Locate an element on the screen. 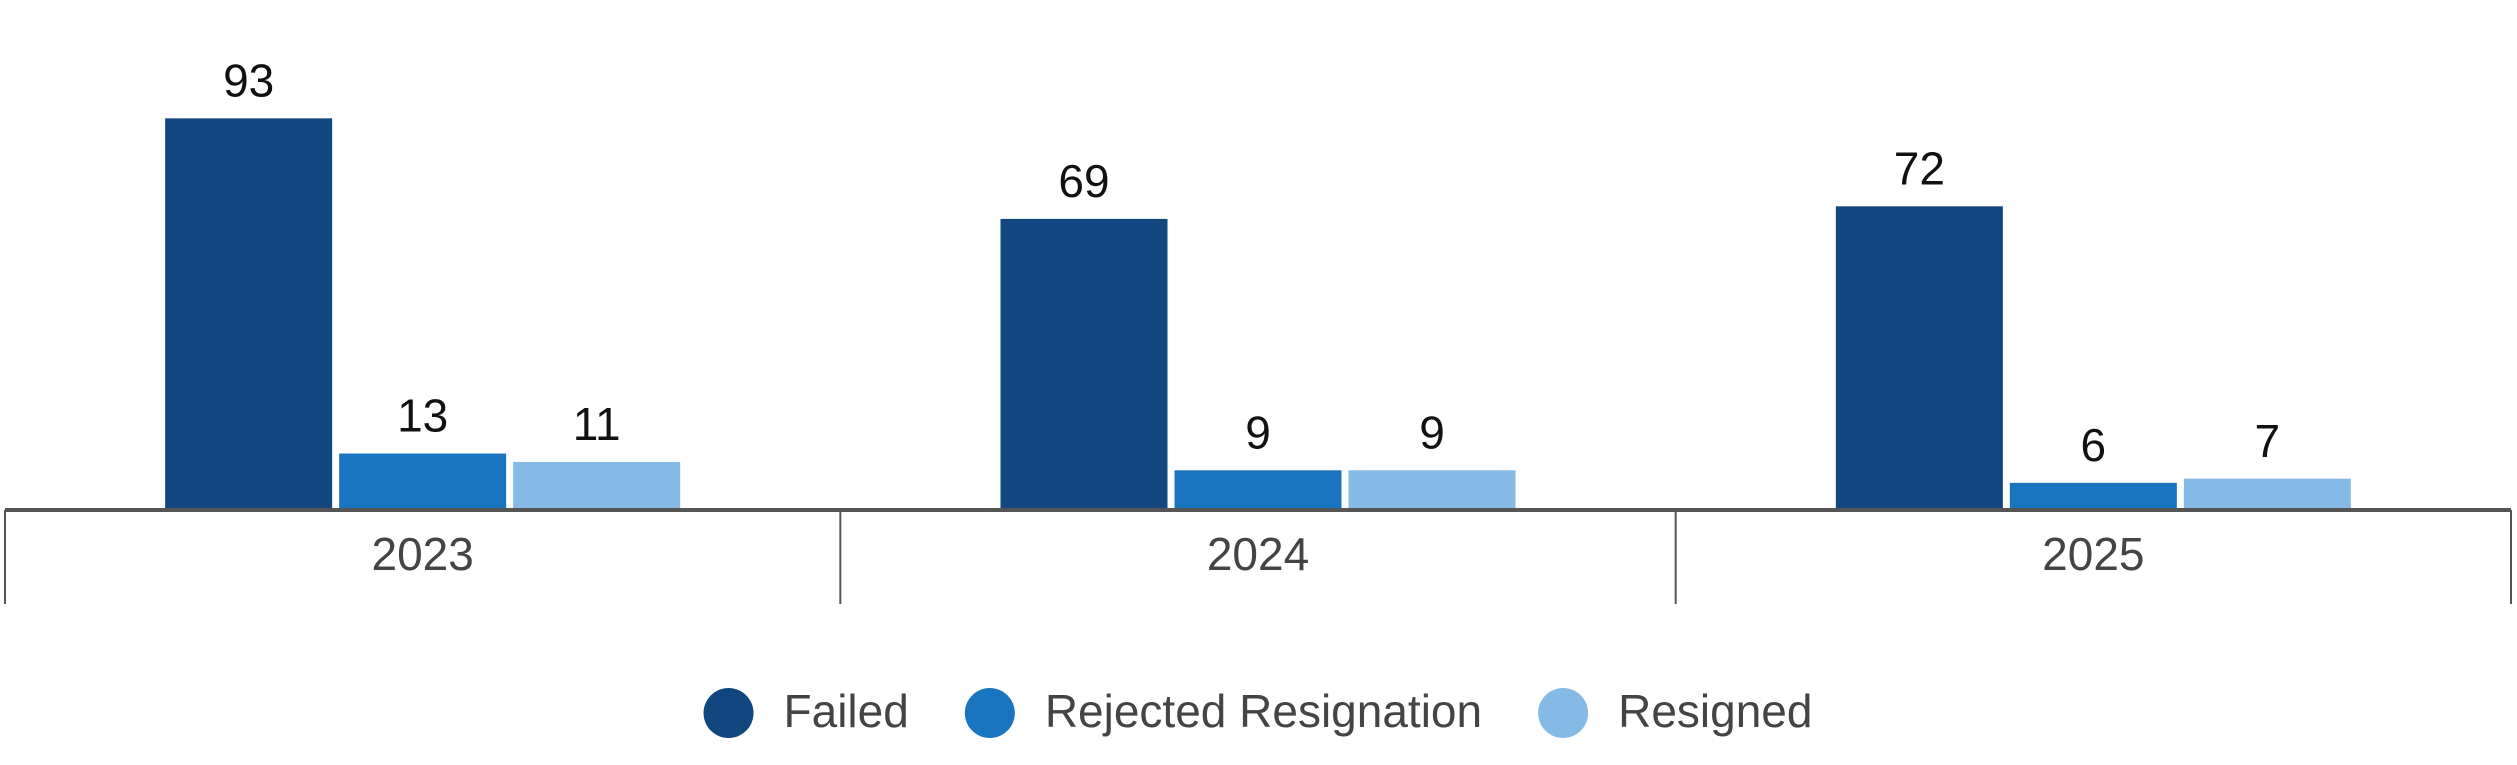 This screenshot has height=765, width=2517. value-label: 13 is located at coordinates (422, 416).